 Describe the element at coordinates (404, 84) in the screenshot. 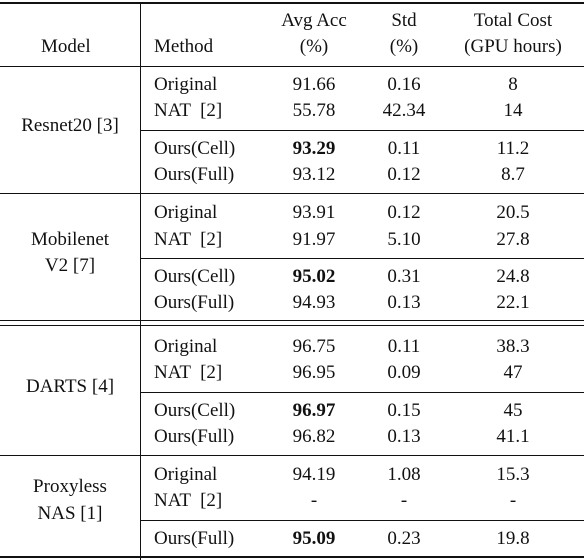

I see `std-cell: 0.16` at that location.